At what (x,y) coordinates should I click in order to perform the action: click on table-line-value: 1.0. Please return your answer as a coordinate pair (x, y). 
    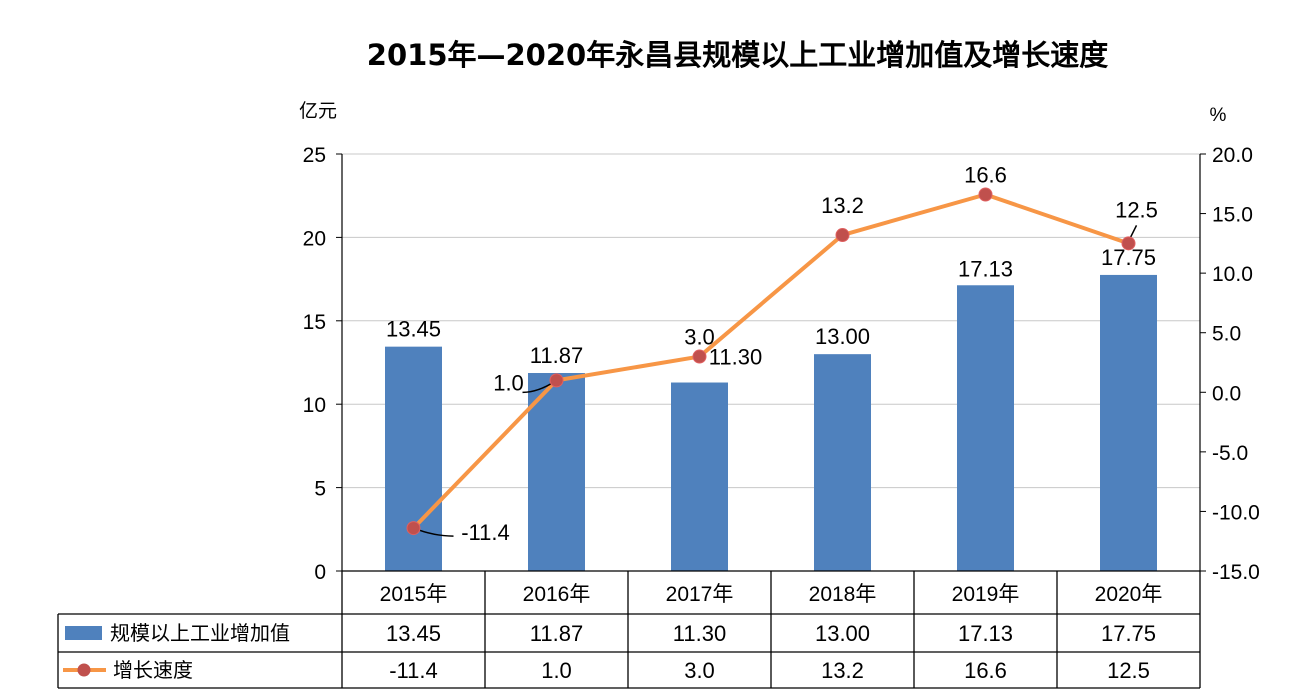
    Looking at the image, I should click on (556, 670).